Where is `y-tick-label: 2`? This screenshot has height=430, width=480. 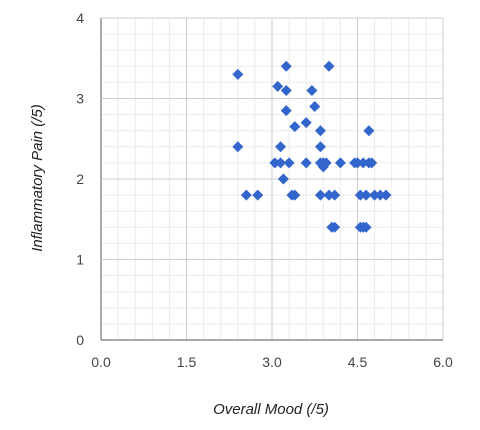
y-tick-label: 2 is located at coordinates (80, 179).